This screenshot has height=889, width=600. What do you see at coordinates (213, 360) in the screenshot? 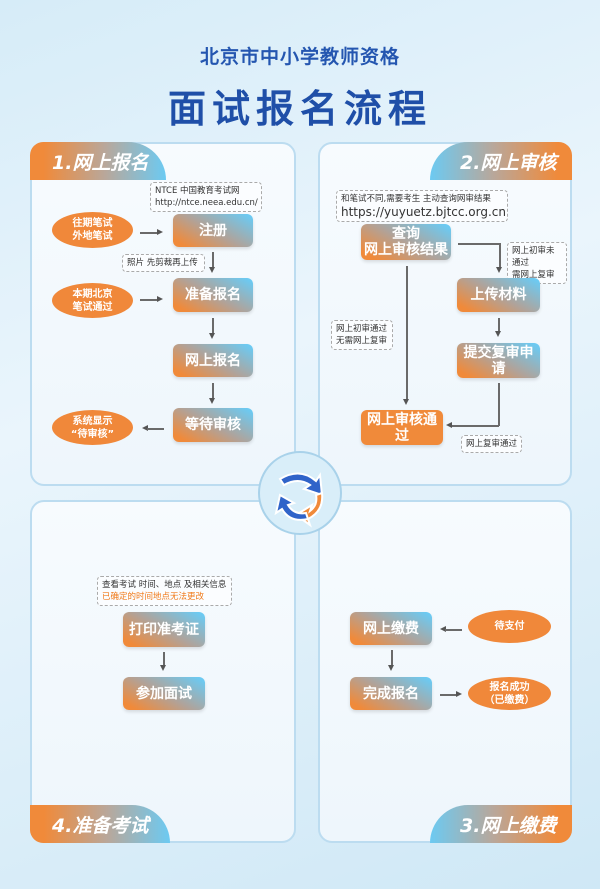
I see `step-online-apply: 网上报名` at bounding box center [213, 360].